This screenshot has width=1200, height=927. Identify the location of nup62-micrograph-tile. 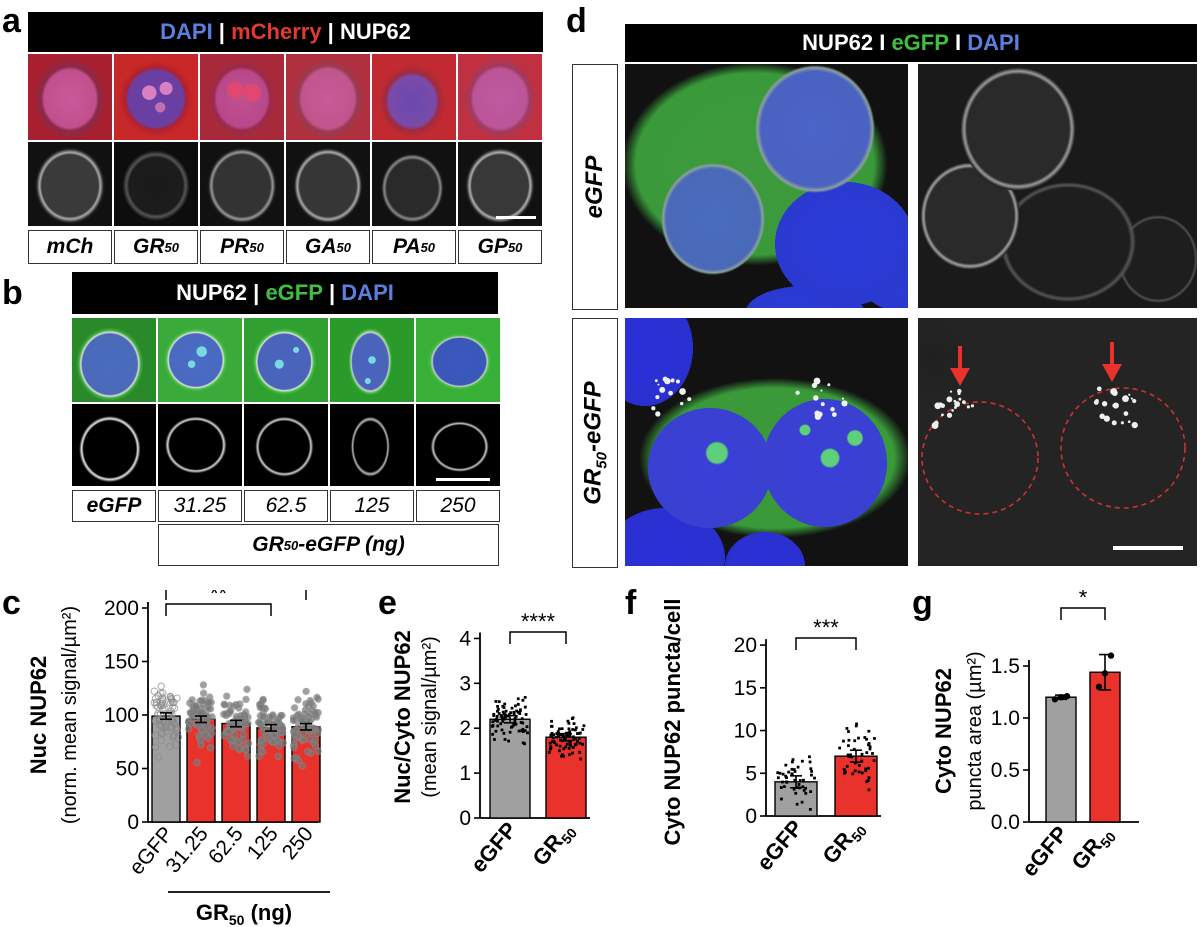
(372, 445).